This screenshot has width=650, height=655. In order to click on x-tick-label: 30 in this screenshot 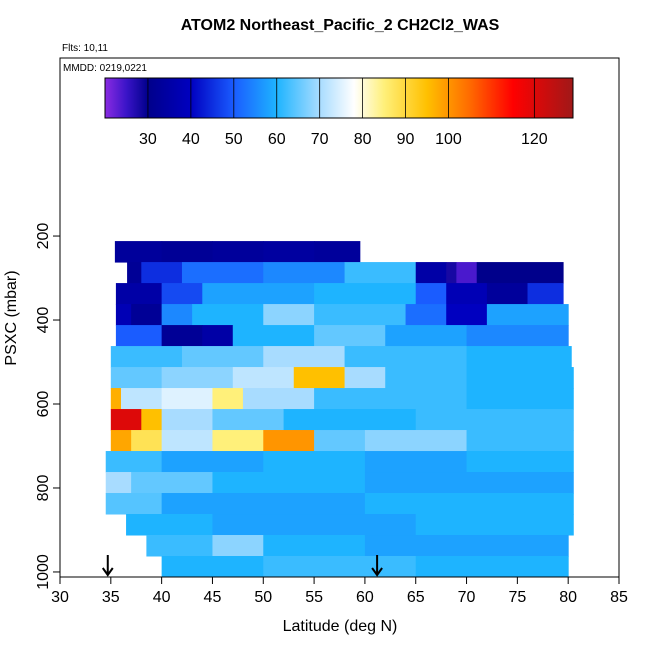, I will do `click(60, 597)`.